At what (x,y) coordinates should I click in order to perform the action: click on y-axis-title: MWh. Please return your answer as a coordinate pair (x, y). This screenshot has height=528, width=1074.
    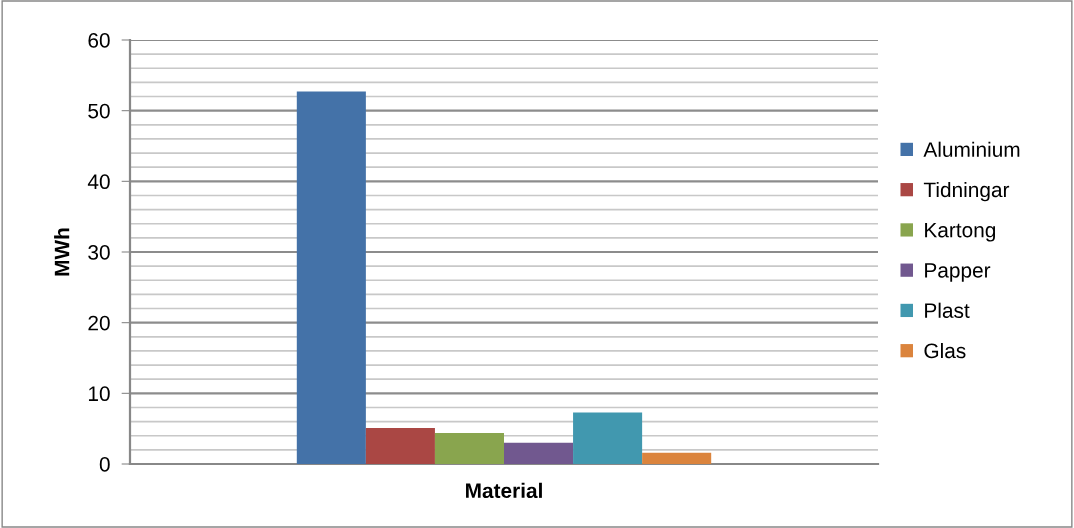
    Looking at the image, I should click on (62, 252).